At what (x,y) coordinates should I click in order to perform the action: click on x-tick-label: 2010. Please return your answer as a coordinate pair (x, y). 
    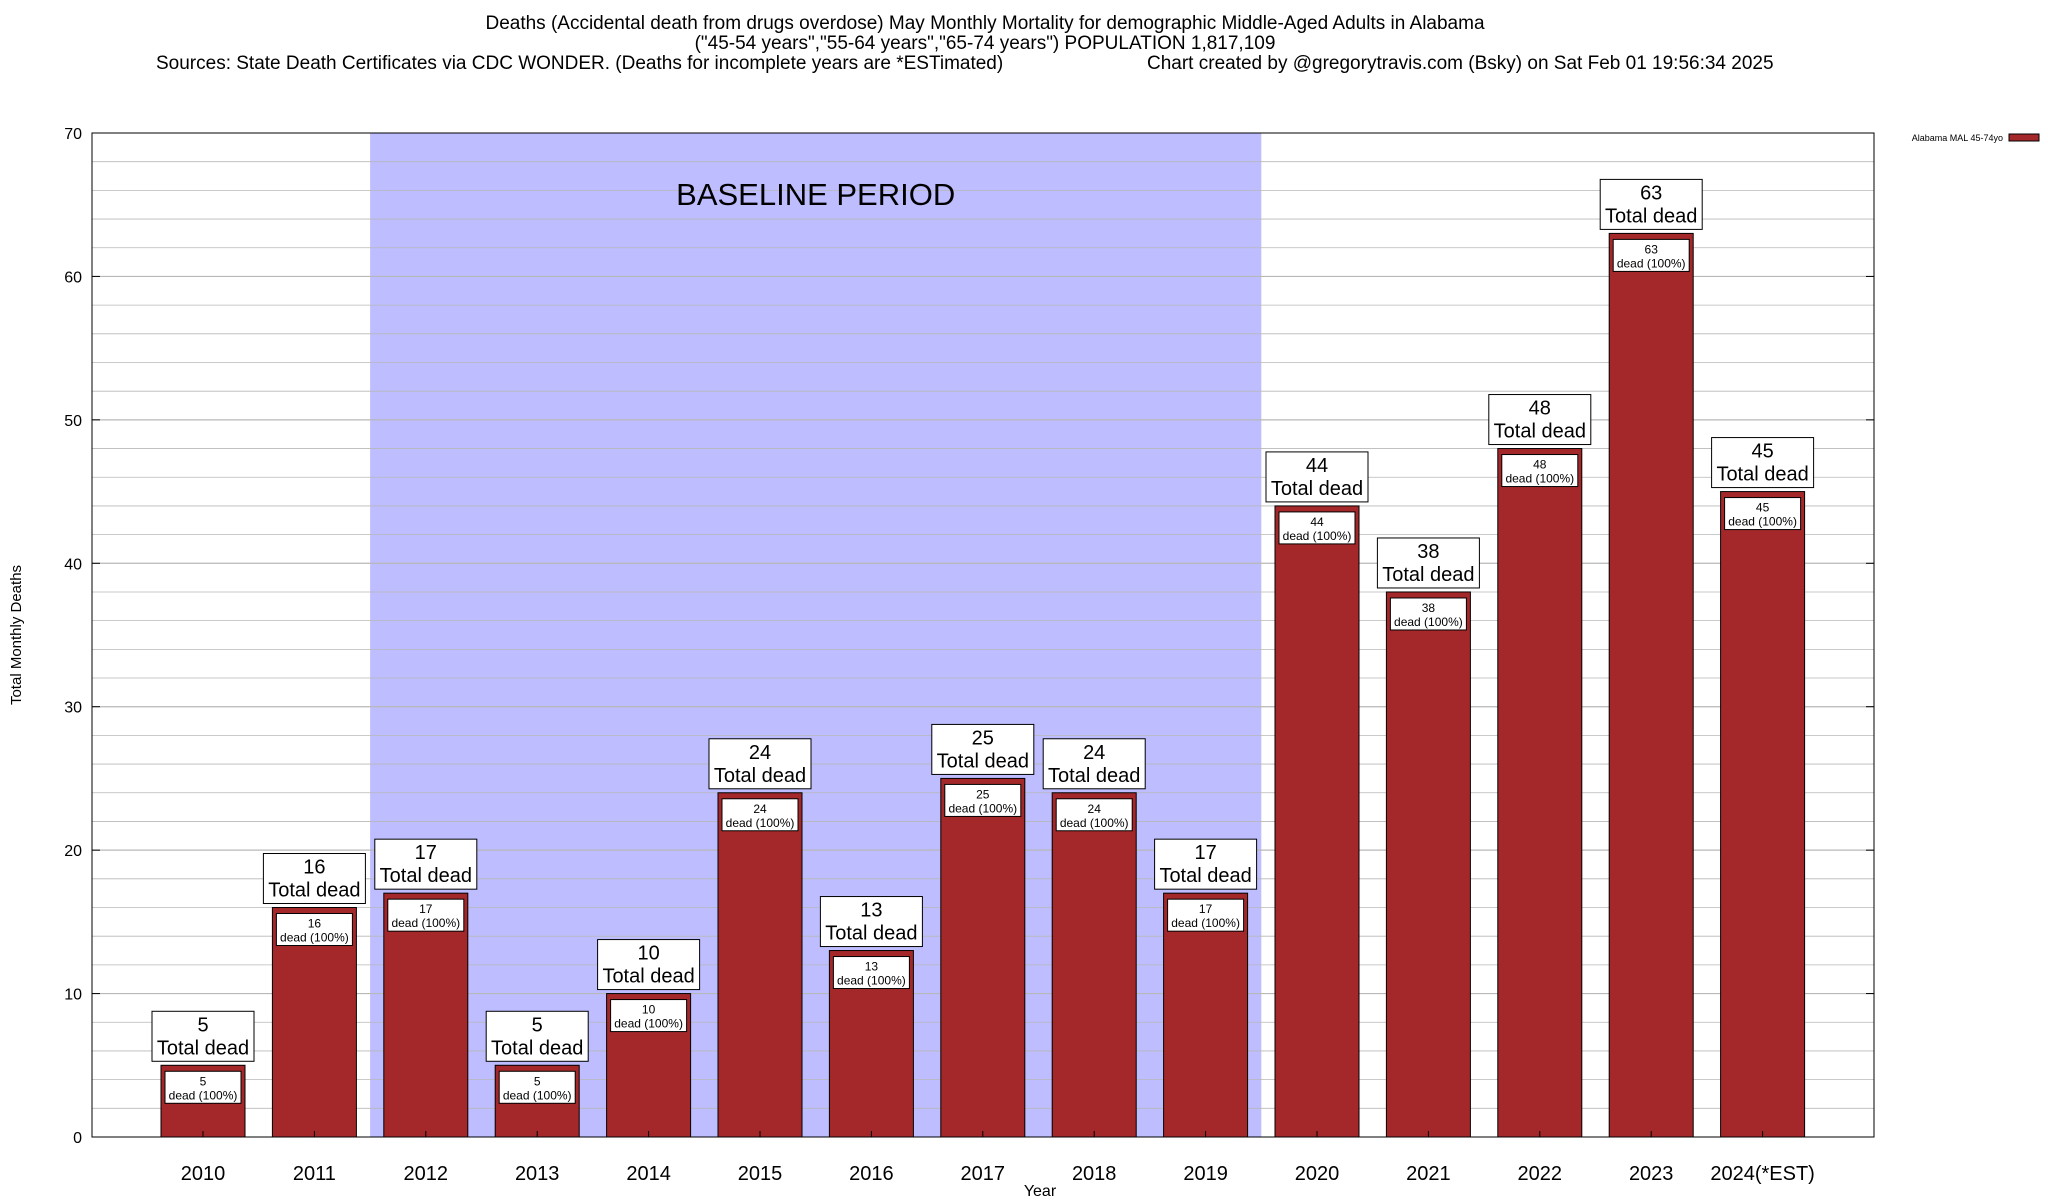
    Looking at the image, I should click on (203, 1174).